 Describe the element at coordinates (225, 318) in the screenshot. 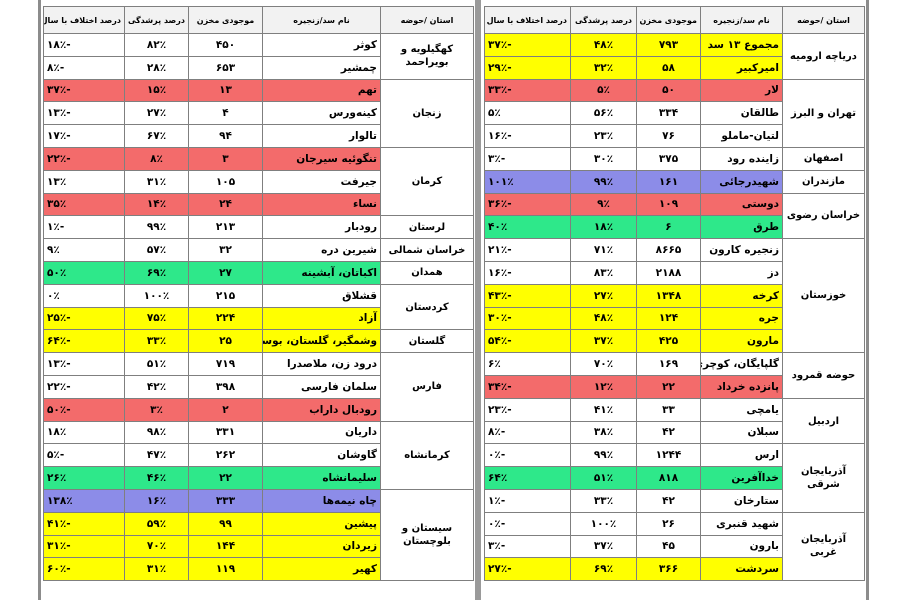

I see `storage-cell: ۲۲۴` at that location.